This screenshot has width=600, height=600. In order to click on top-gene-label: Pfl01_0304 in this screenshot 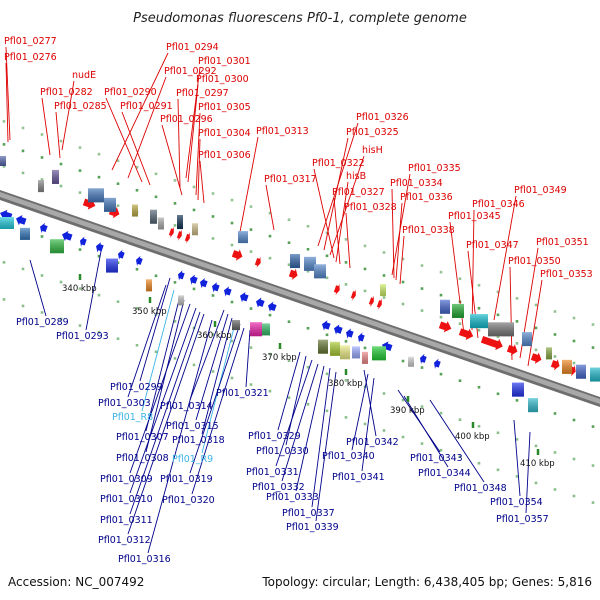, I will do `click(224, 133)`.